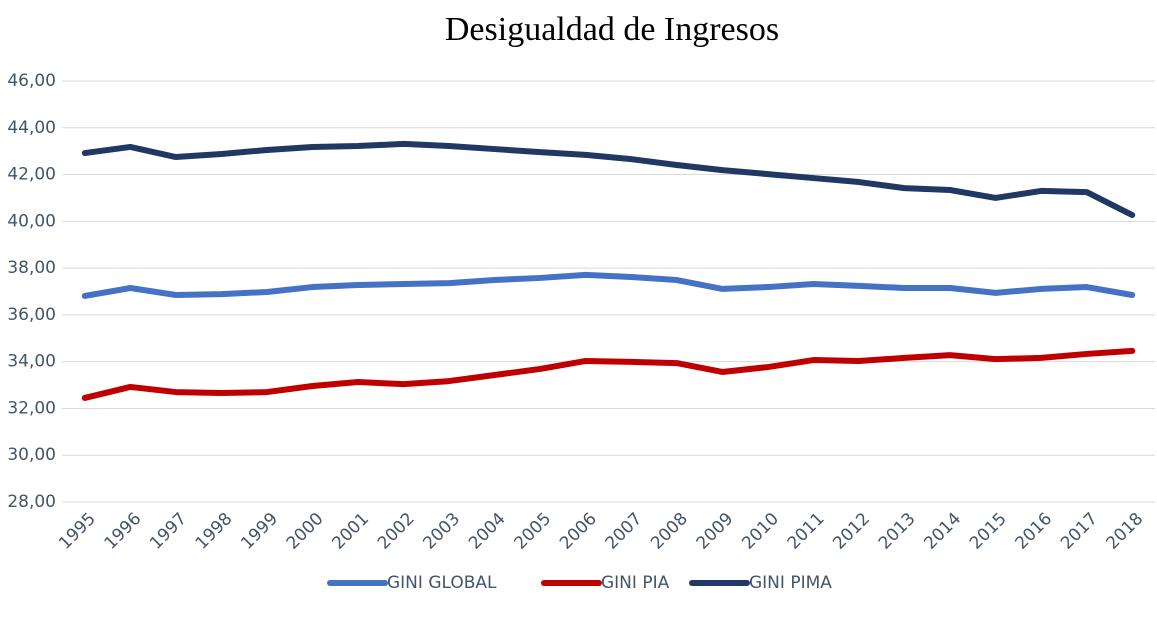  What do you see at coordinates (760, 531) in the screenshot?
I see `x-tick-label: 2010` at bounding box center [760, 531].